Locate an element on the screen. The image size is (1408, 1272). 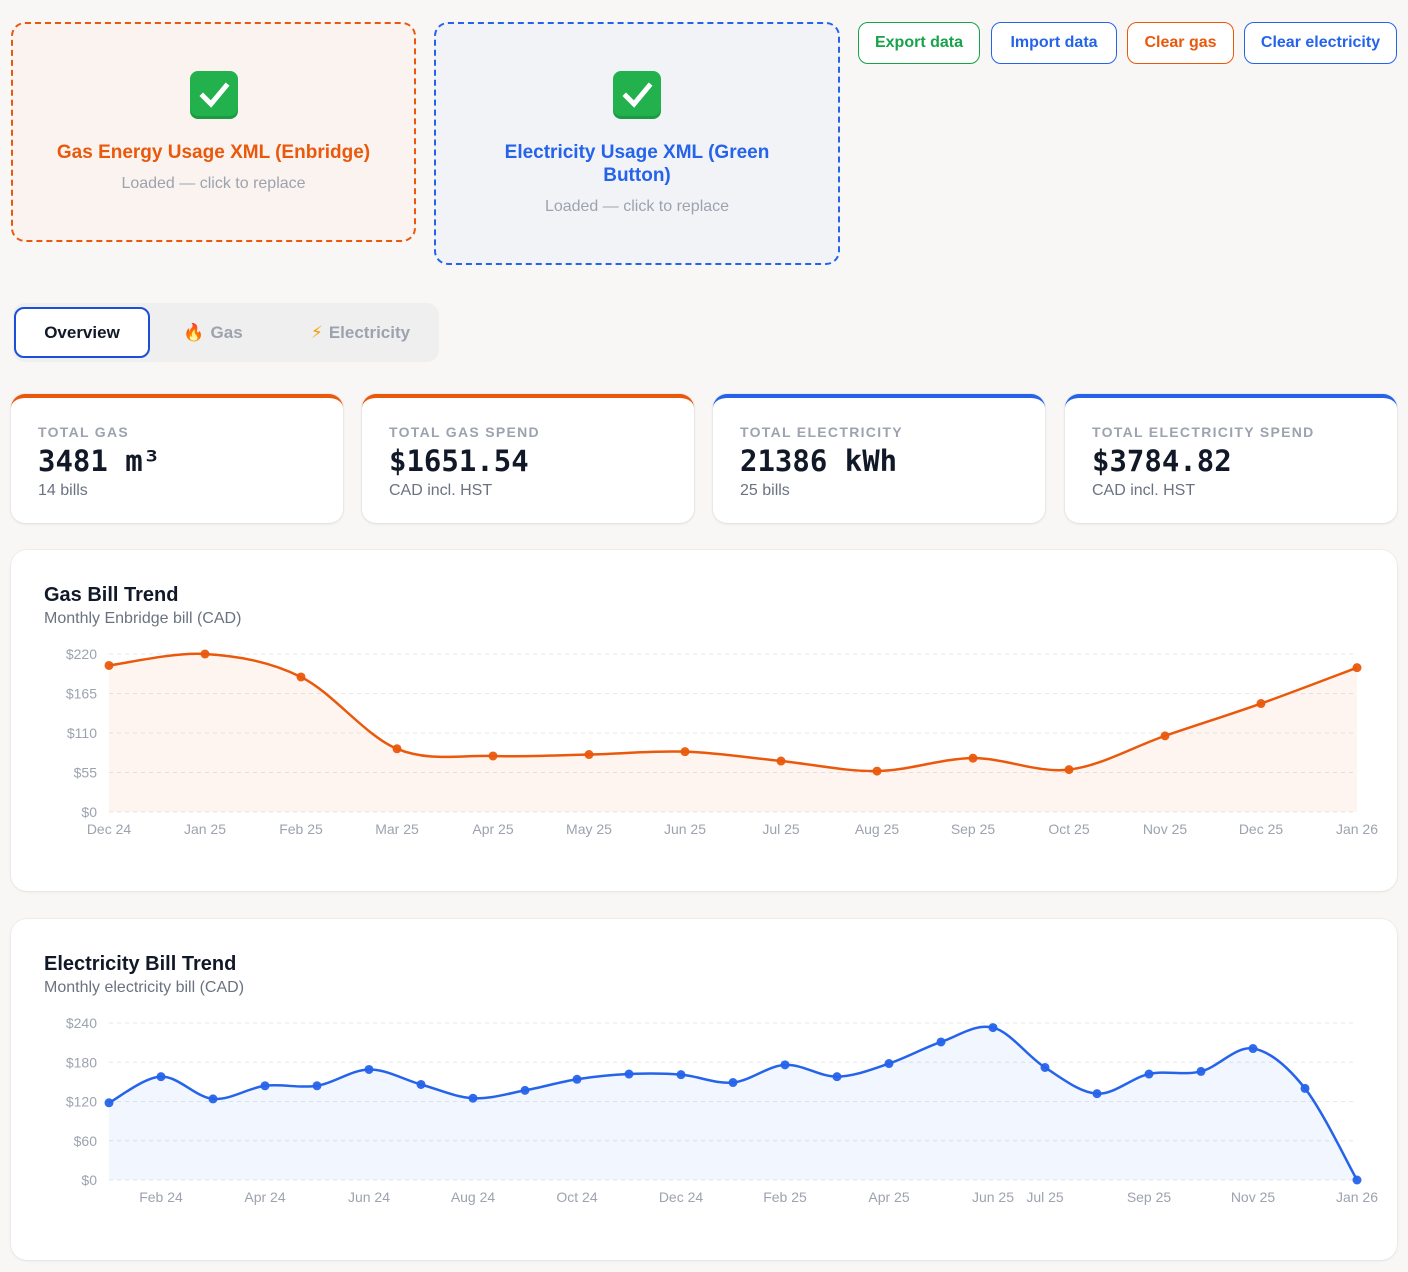
chart-title: Gas Bill Trend is located at coordinates (111, 595).